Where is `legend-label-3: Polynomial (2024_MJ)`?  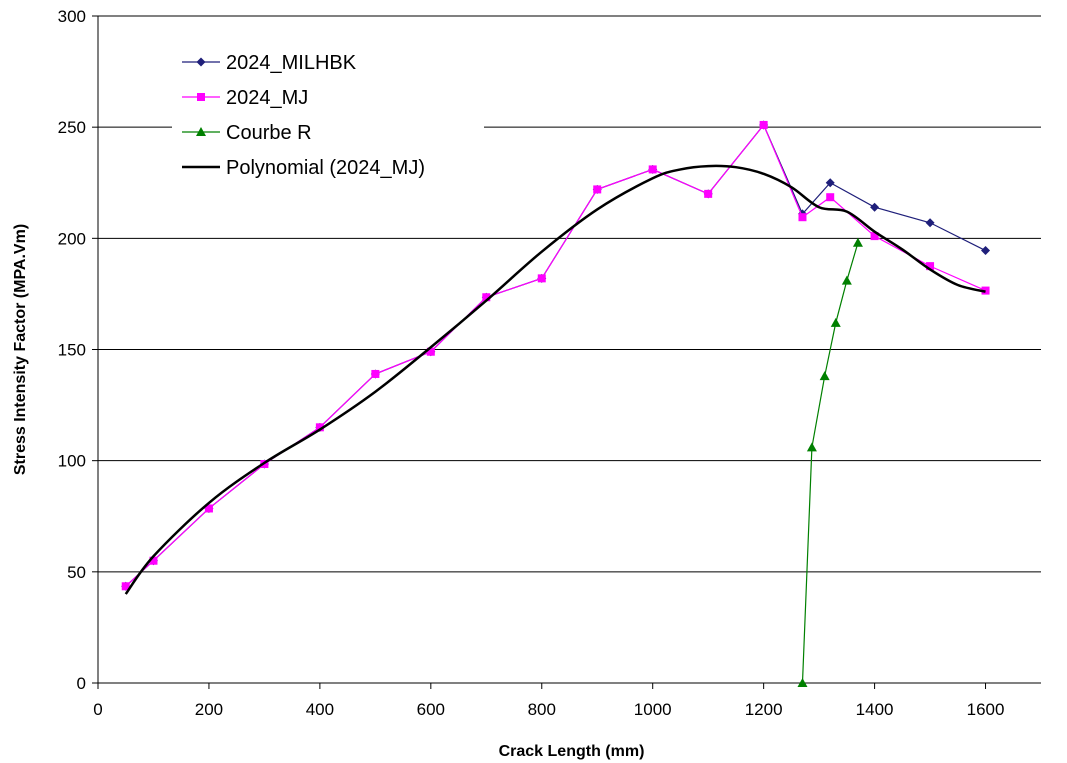 legend-label-3: Polynomial (2024_MJ) is located at coordinates (325, 168).